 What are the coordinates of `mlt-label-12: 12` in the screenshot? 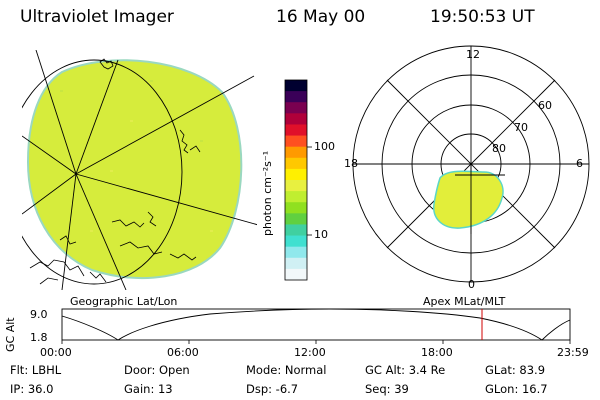 It's located at (473, 54).